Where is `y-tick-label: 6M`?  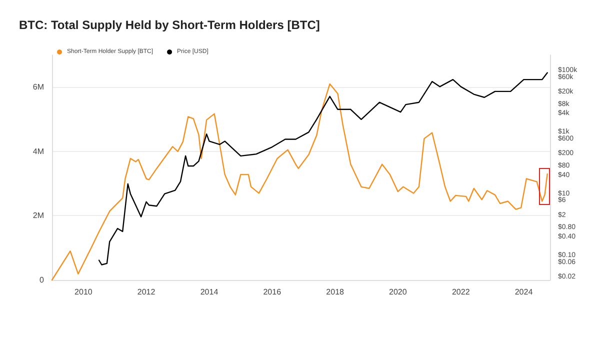 y-tick-label: 6M is located at coordinates (38, 87).